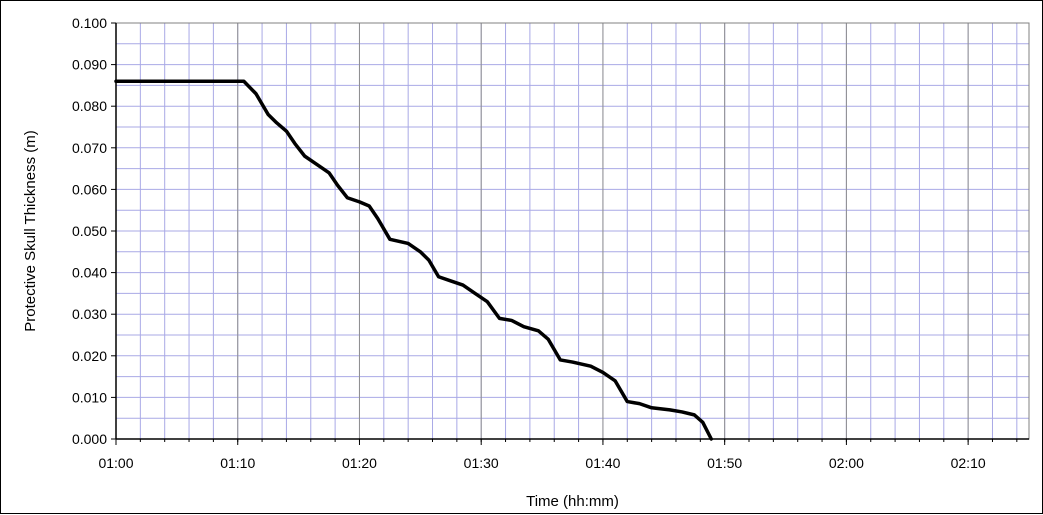 Image resolution: width=1043 pixels, height=515 pixels. I want to click on y-axis-title: Protective Skull Thickness (m), so click(30, 230).